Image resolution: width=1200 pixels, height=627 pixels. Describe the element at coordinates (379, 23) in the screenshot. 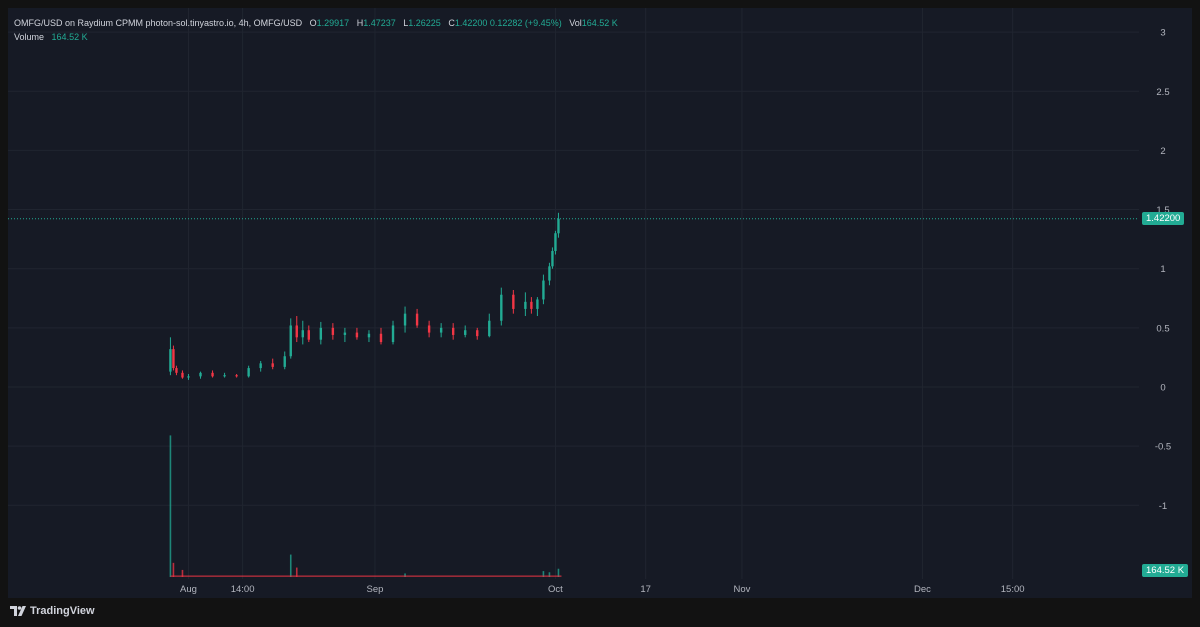

I see `high-value: 1.47237` at that location.